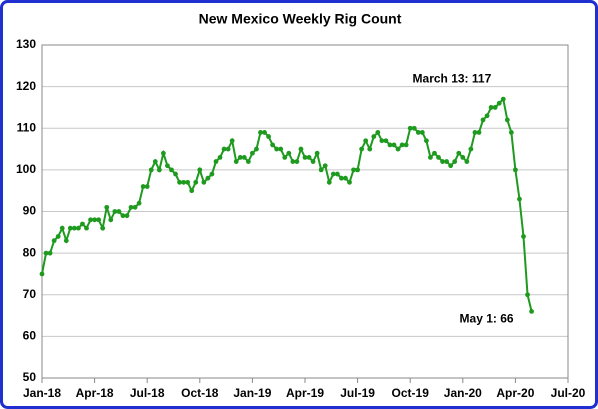  What do you see at coordinates (411, 393) in the screenshot?
I see `x-tick-label: Oct-19` at bounding box center [411, 393].